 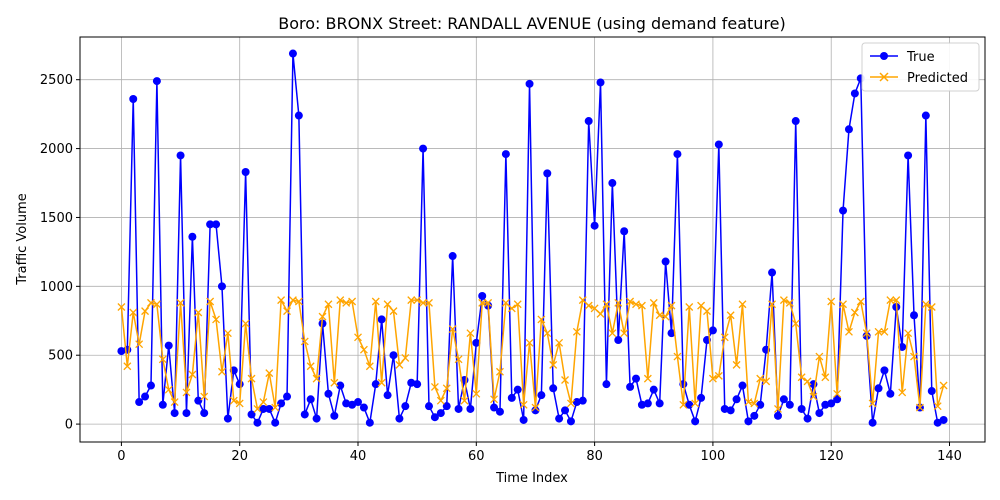 What do you see at coordinates (358, 456) in the screenshot?
I see `x-tick-label: 40` at bounding box center [358, 456].